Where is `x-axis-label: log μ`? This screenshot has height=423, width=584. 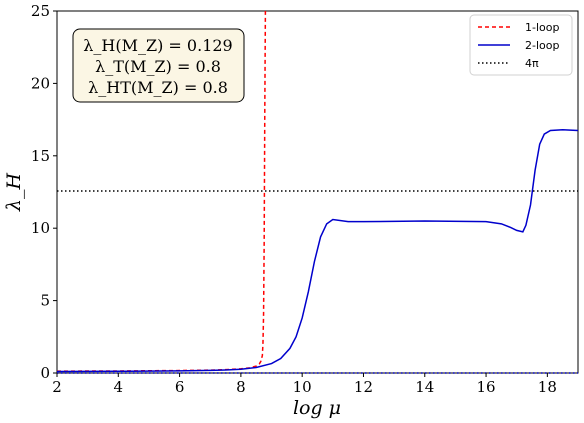
x-axis-label: log μ is located at coordinates (317, 408).